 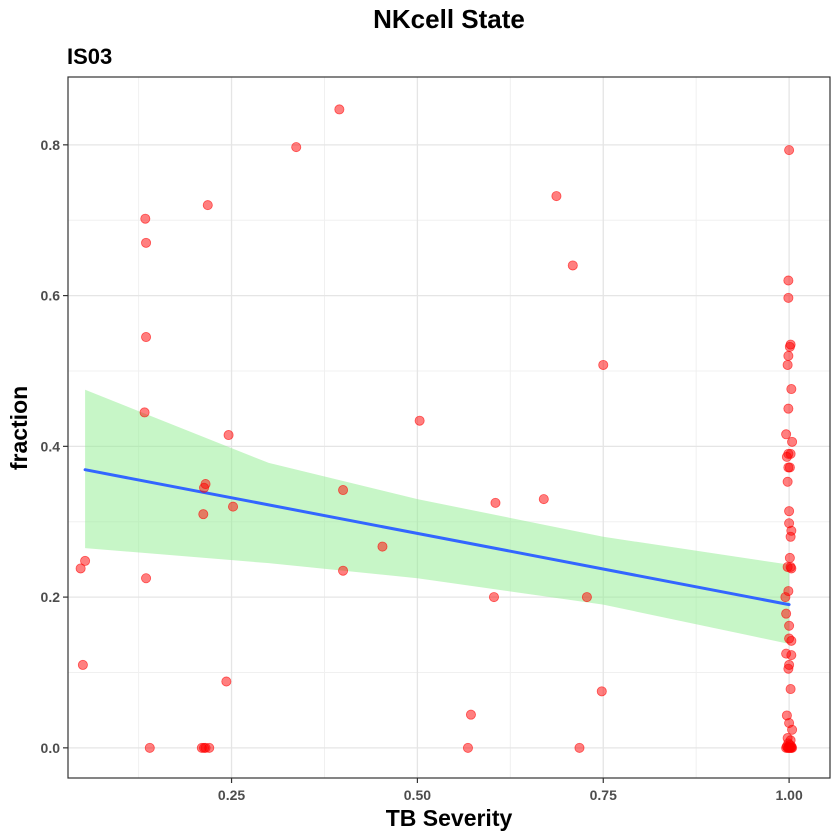 What do you see at coordinates (51, 597) in the screenshot?
I see `y-tick-label: 0.2` at bounding box center [51, 597].